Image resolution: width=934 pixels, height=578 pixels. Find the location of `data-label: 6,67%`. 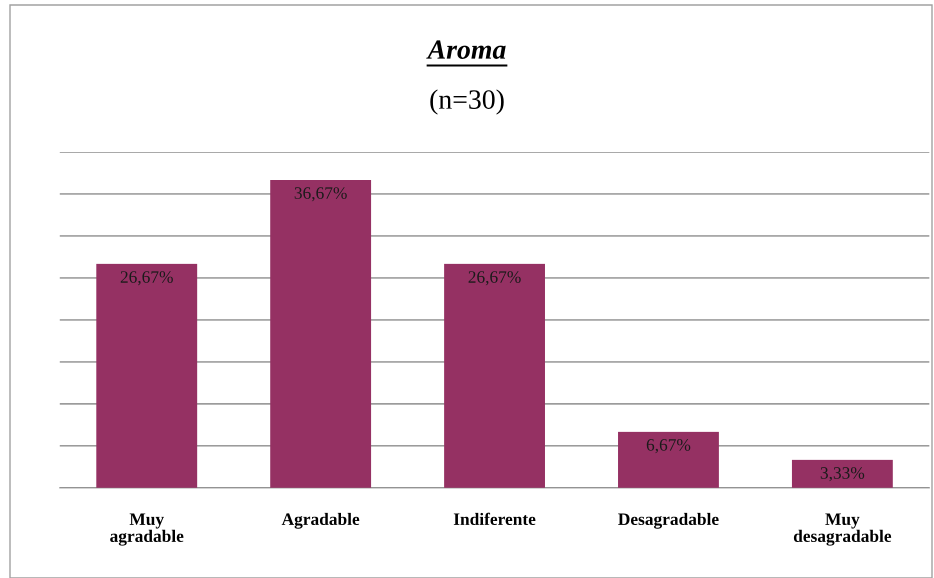

data-label: 6,67% is located at coordinates (668, 446).